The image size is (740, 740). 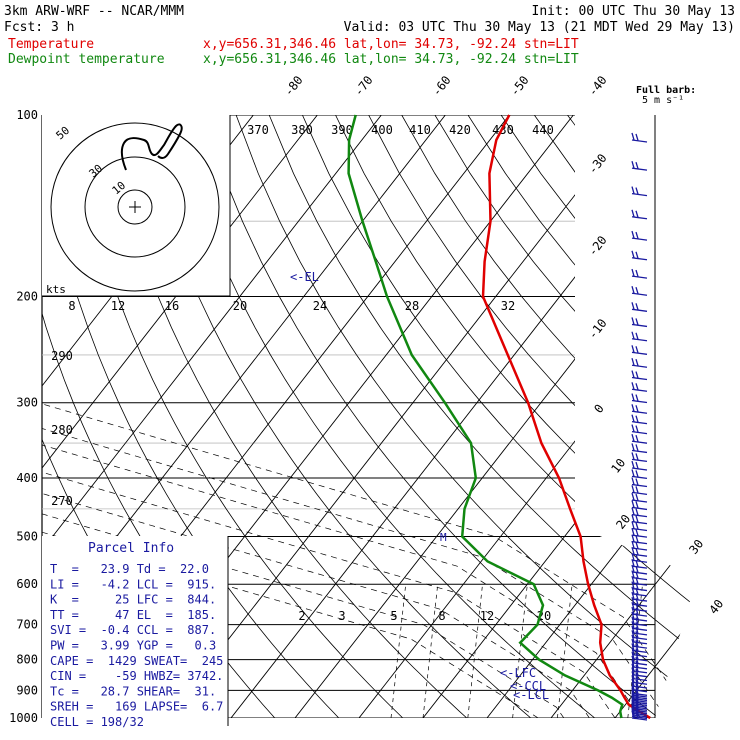 What do you see at coordinates (460, 130) in the screenshot?
I see `theta-label: 420` at bounding box center [460, 130].